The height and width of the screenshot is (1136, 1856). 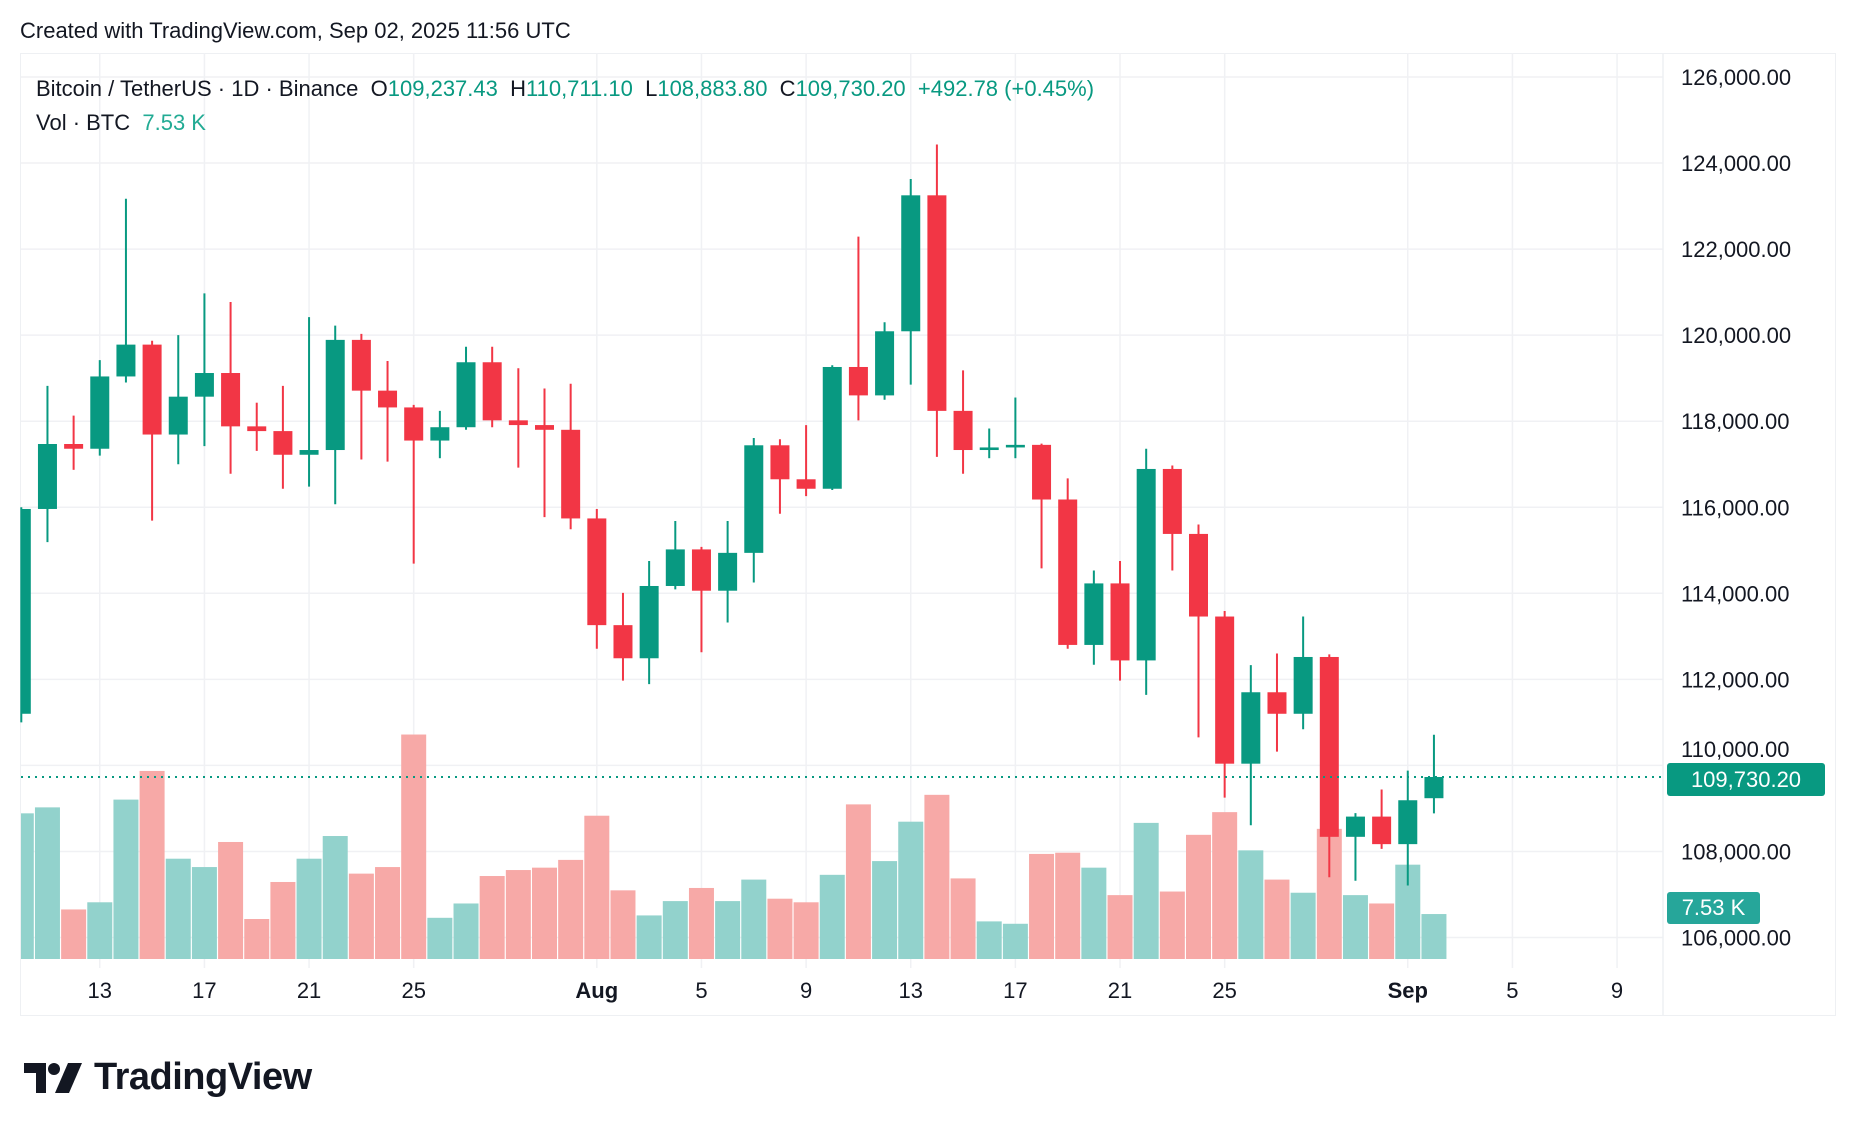 What do you see at coordinates (1735, 749) in the screenshot?
I see `price-tick-label: 110,000.00` at bounding box center [1735, 749].